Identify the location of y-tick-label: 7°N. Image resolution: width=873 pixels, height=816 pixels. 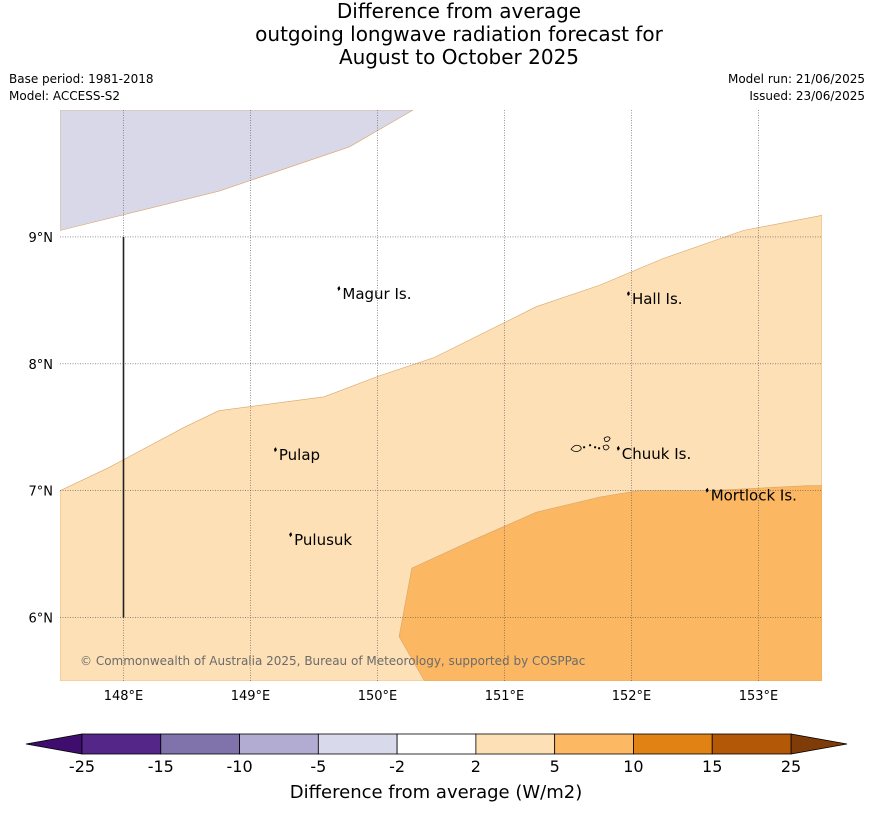
(41, 492).